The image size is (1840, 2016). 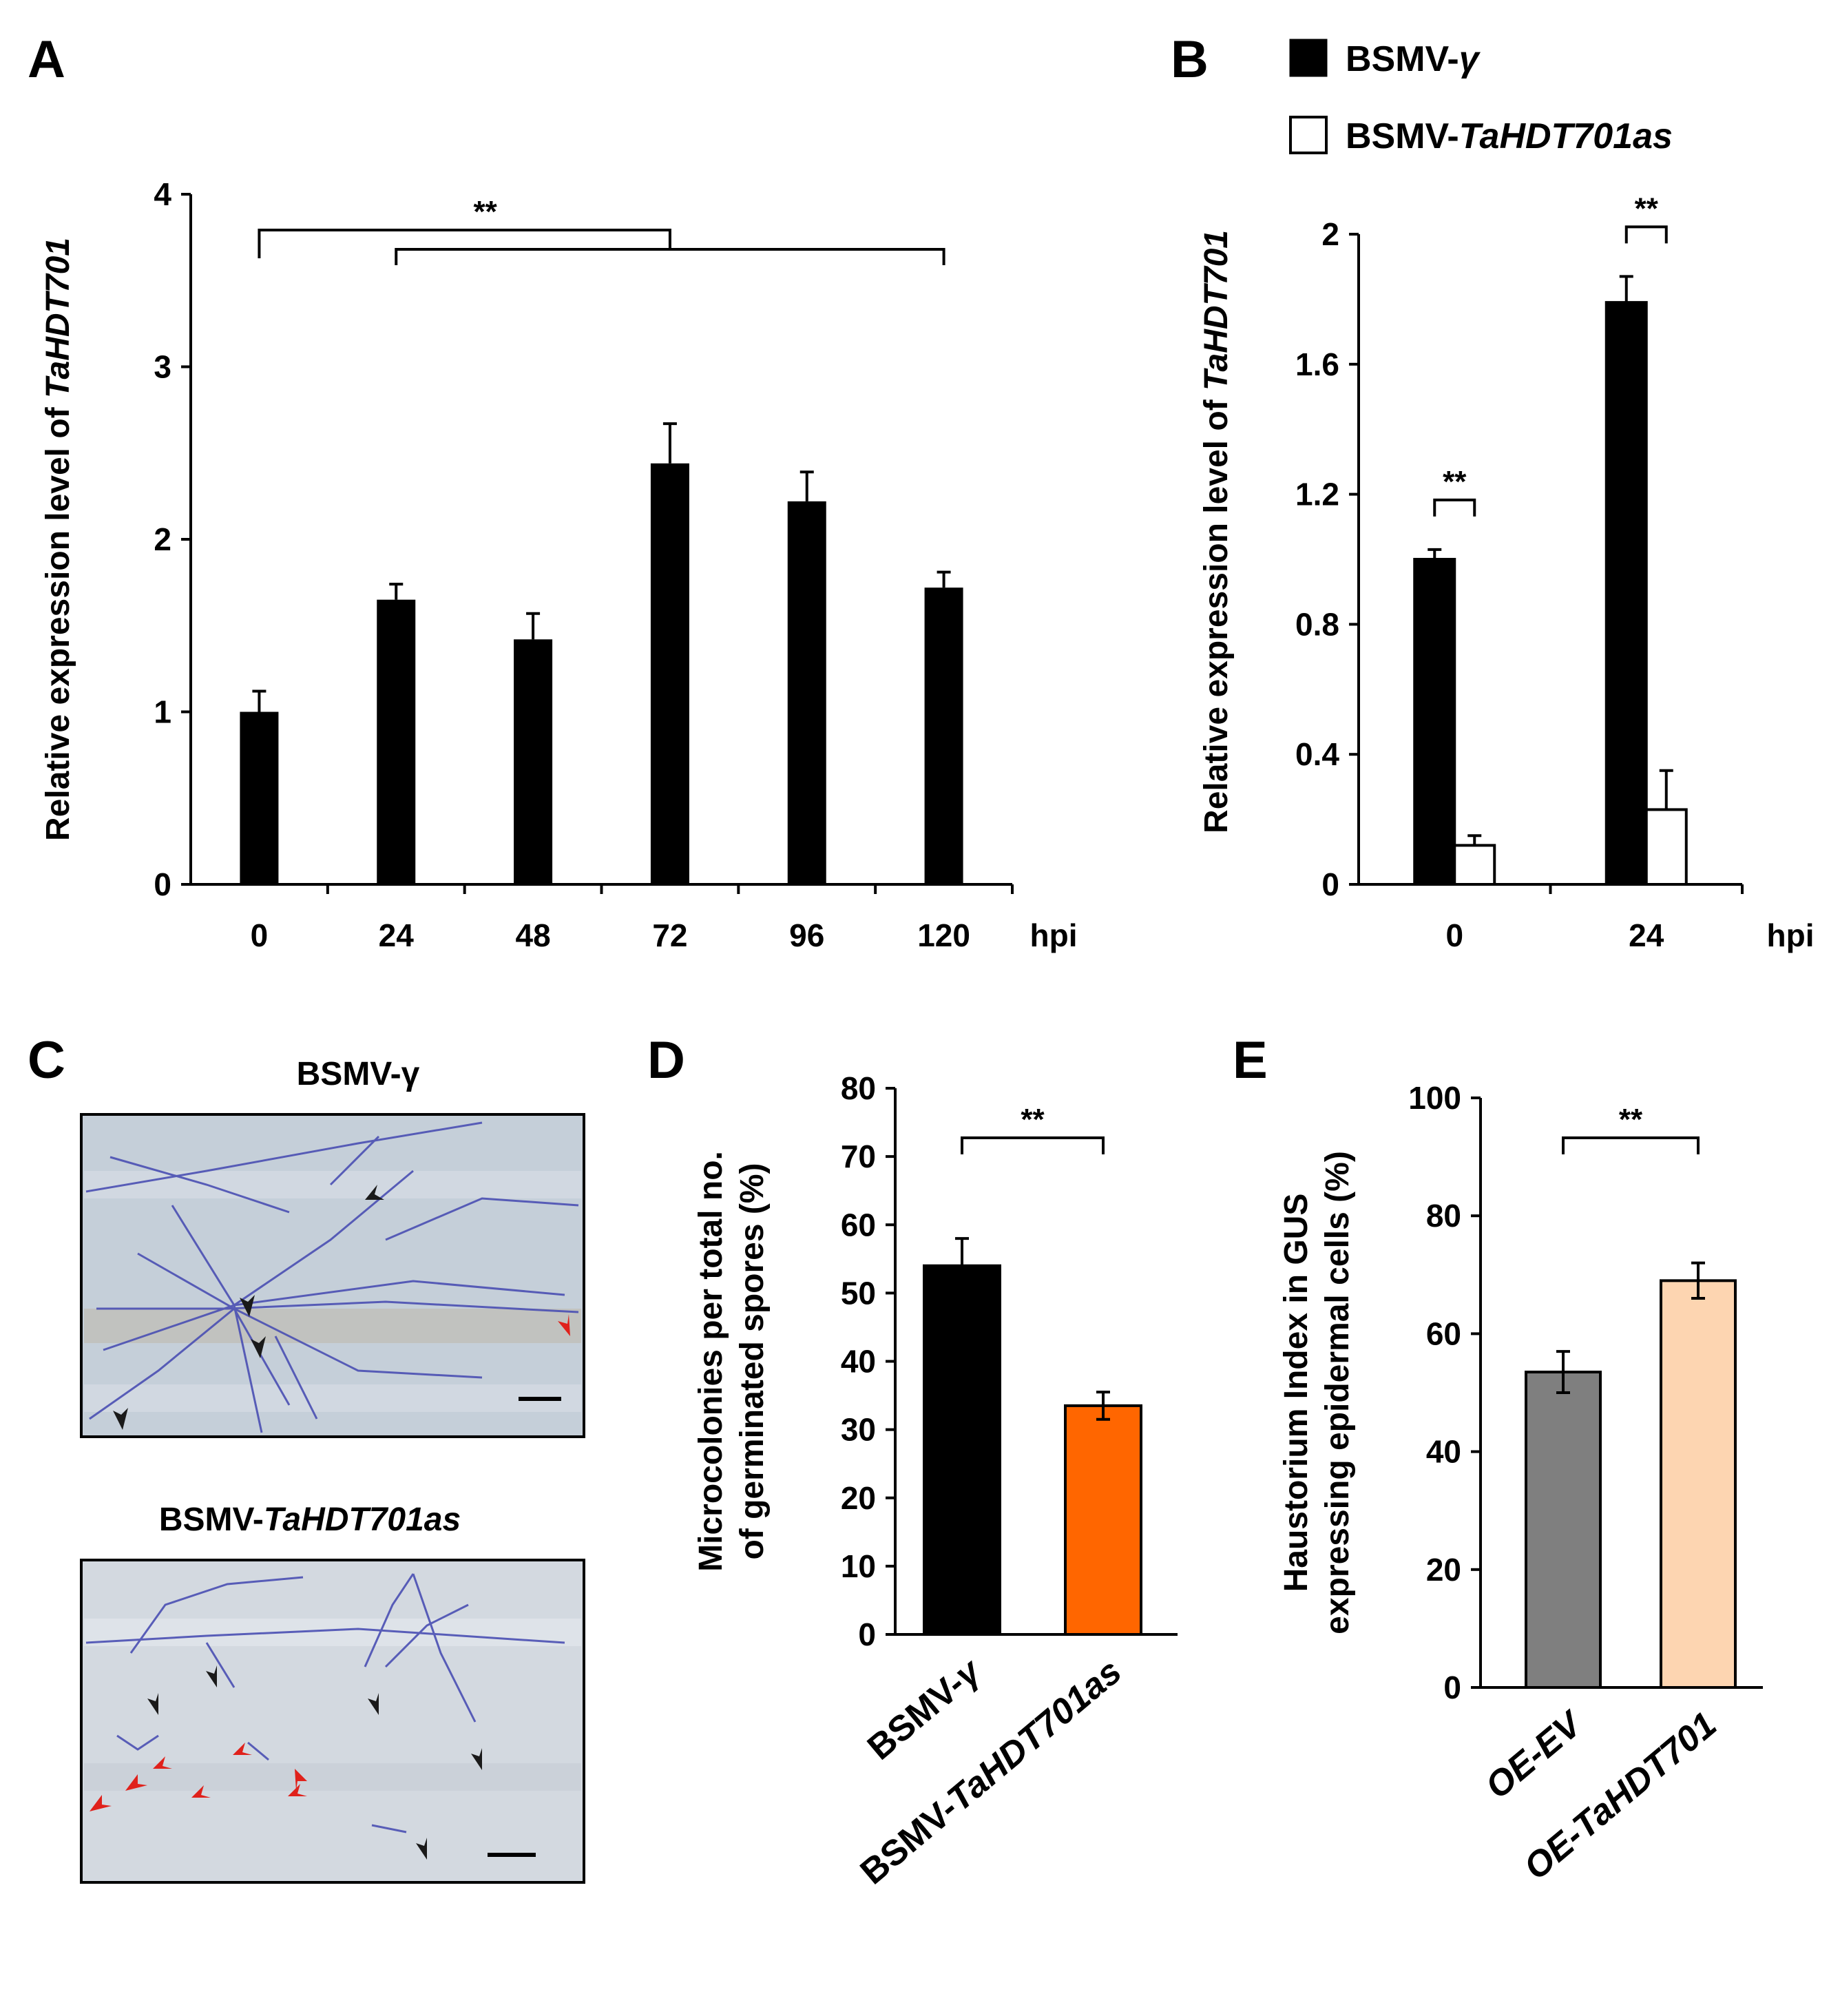 I want to click on chart-d-ytick-label: 30, so click(x=858, y=1430).